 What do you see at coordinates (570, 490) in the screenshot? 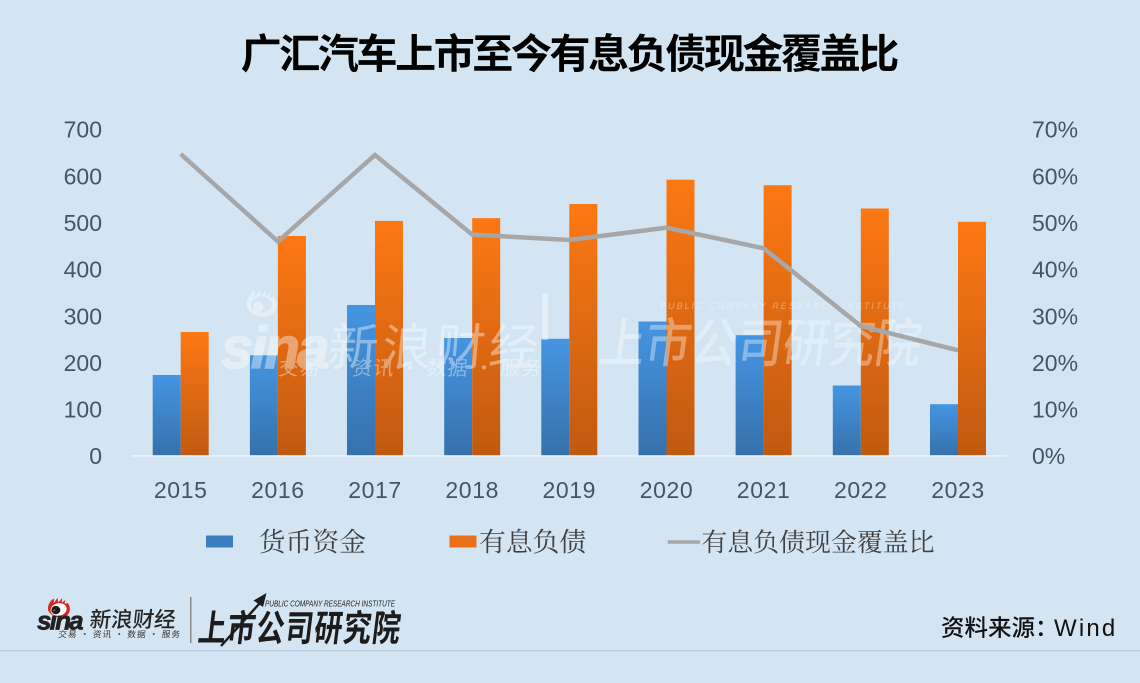
I see `svg-text: 2019` at bounding box center [570, 490].